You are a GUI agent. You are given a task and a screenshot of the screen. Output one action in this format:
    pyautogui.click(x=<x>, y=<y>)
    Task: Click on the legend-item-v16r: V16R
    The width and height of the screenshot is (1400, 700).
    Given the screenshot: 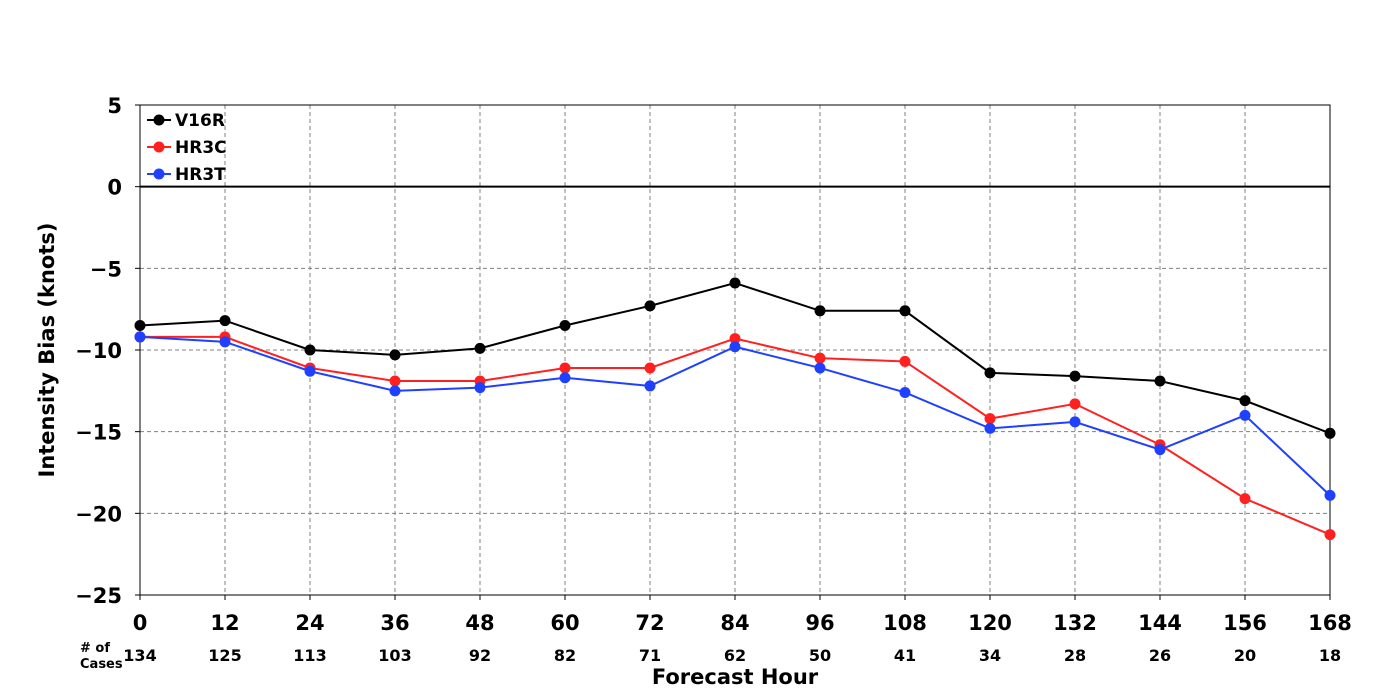 What is the action you would take?
    pyautogui.click(x=186, y=121)
    